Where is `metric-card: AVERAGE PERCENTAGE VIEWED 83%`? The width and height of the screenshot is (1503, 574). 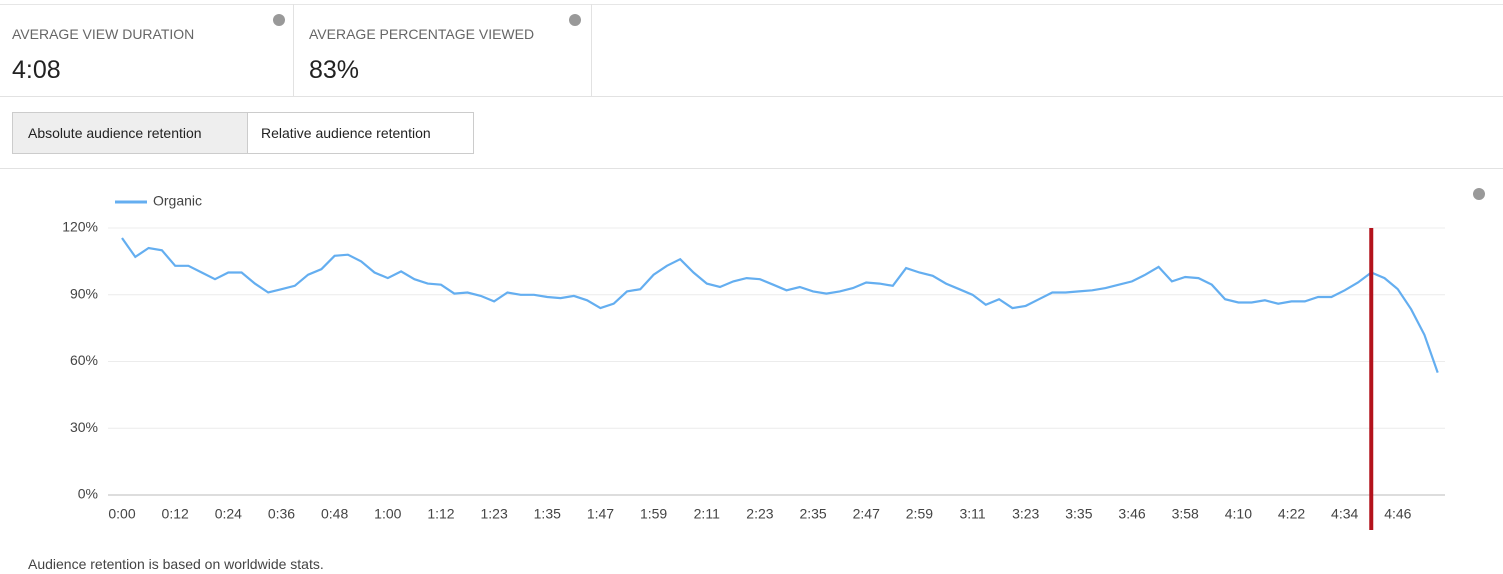 metric-card: AVERAGE PERCENTAGE VIEWED 83% is located at coordinates (444, 50).